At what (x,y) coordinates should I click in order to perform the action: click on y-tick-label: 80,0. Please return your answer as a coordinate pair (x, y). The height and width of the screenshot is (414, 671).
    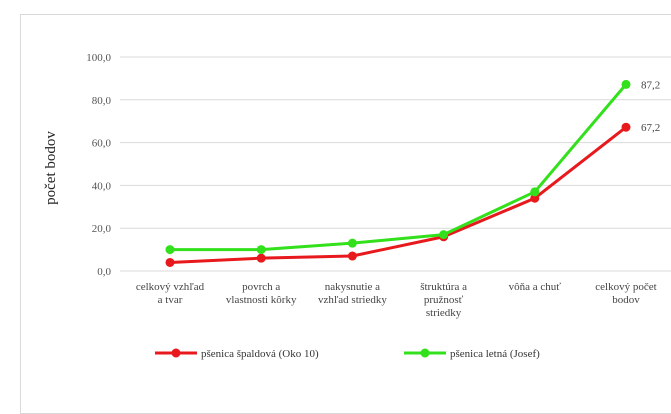
    Looking at the image, I should click on (102, 101).